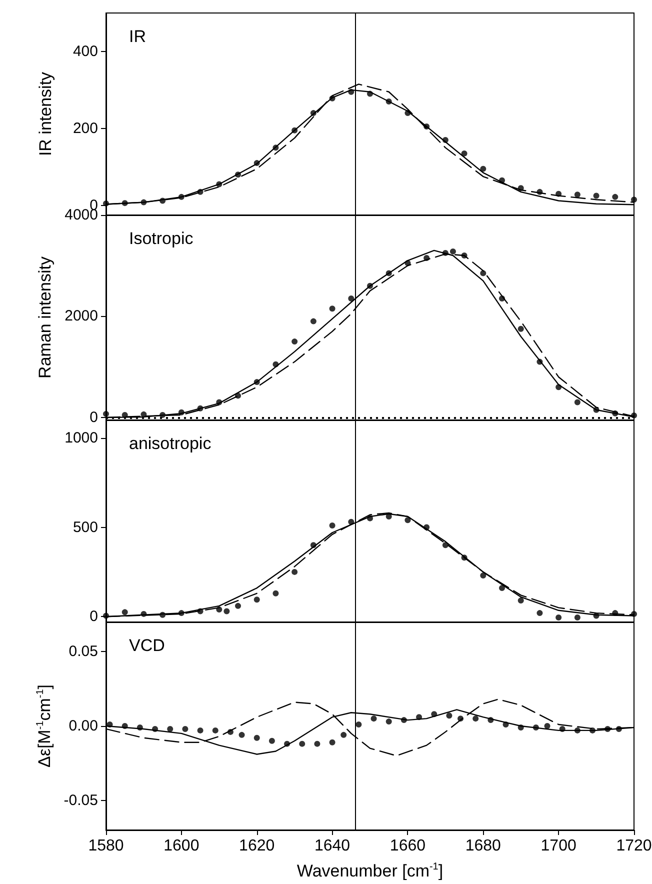 This screenshot has width=652, height=884. What do you see at coordinates (81, 800) in the screenshot?
I see `y-tick-label: -0.05` at bounding box center [81, 800].